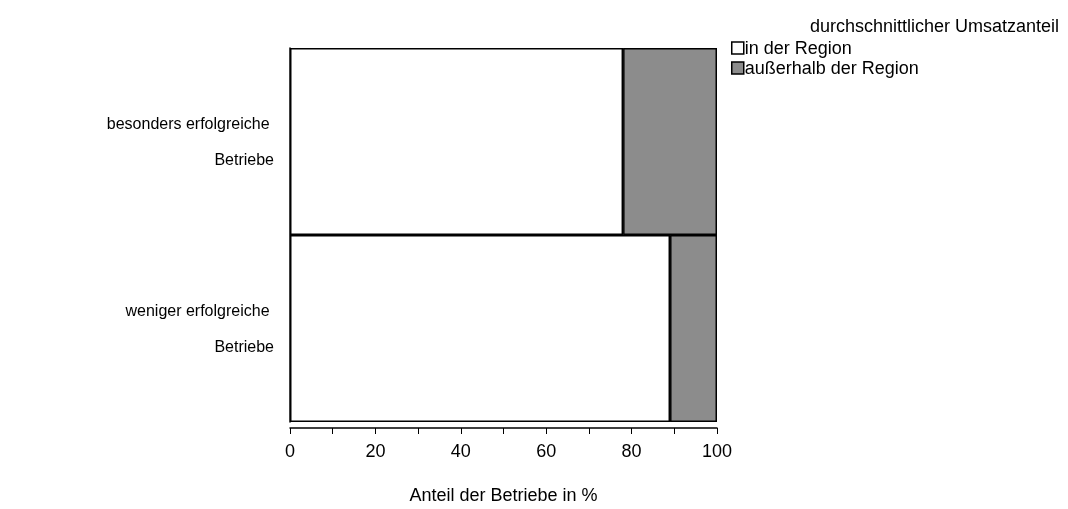 The height and width of the screenshot is (509, 1068). What do you see at coordinates (546, 451) in the screenshot?
I see `x-tick-label: 60` at bounding box center [546, 451].